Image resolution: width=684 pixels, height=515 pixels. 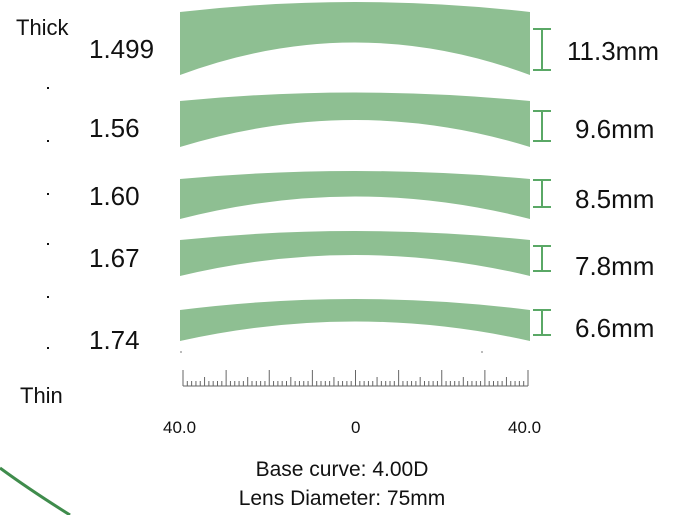 I want to click on scale-dots, so click(x=48, y=218).